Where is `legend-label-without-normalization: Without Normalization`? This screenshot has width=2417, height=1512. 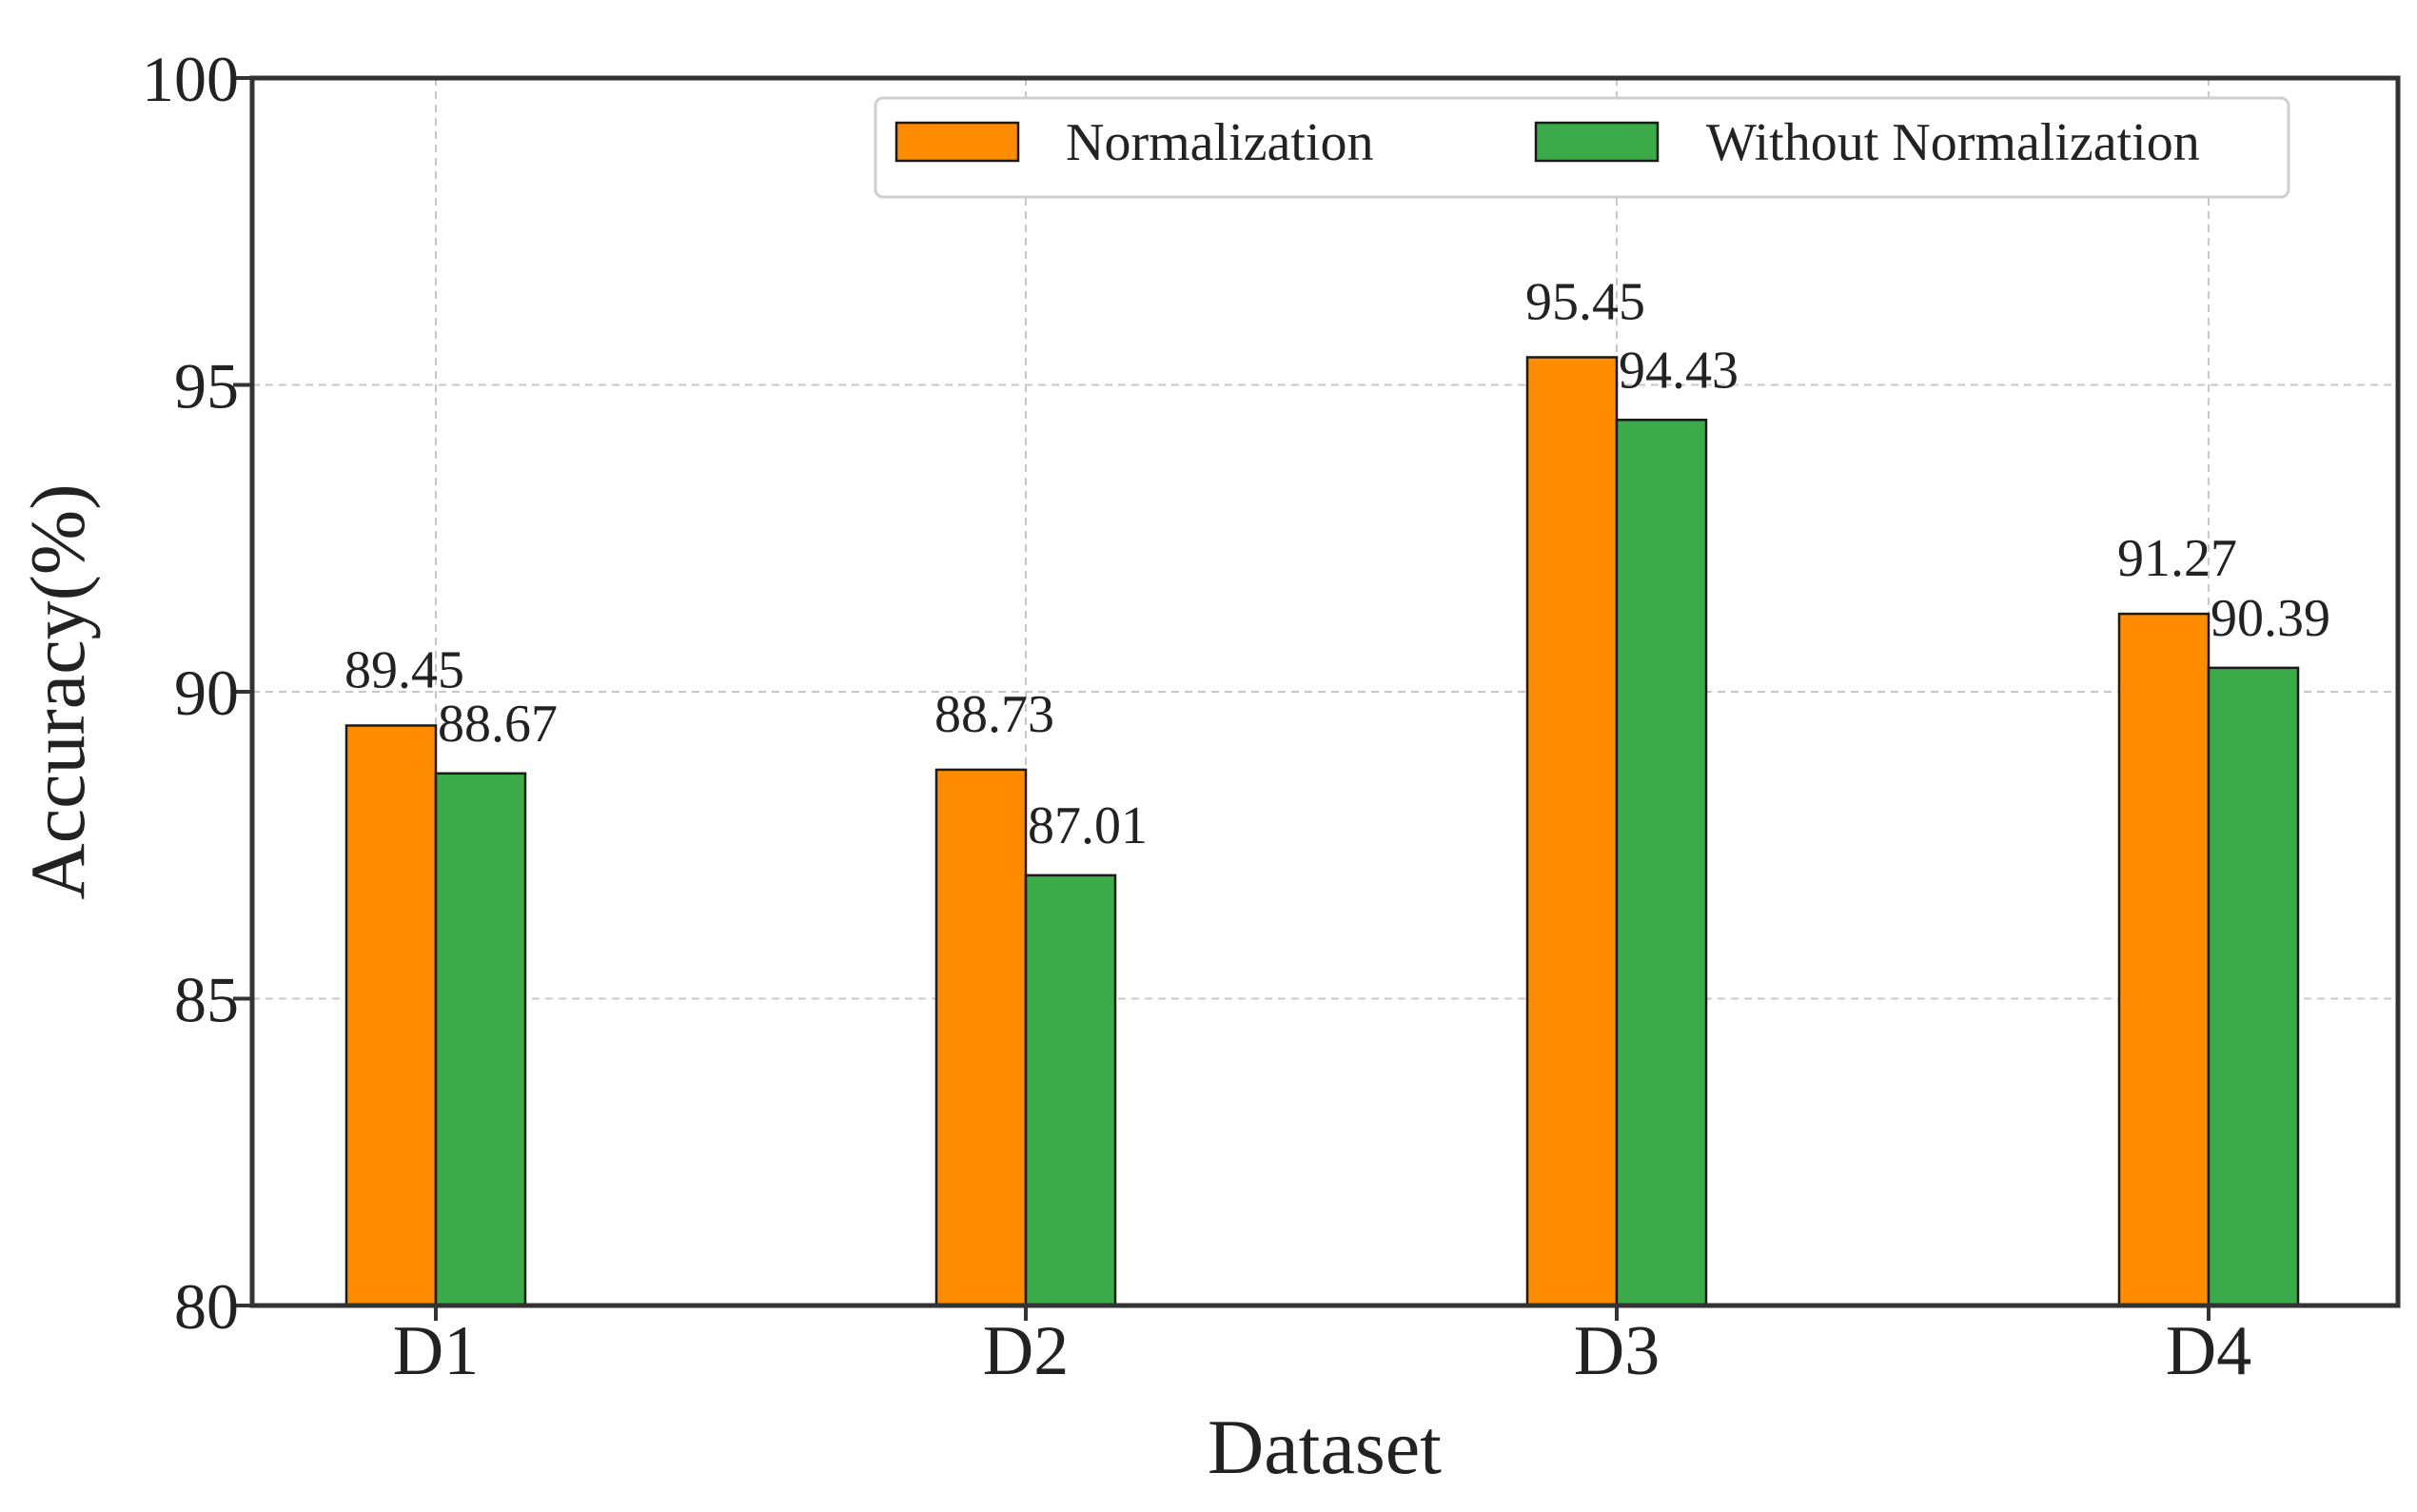
legend-label-without-normalization: Without Normalization is located at coordinates (1953, 142).